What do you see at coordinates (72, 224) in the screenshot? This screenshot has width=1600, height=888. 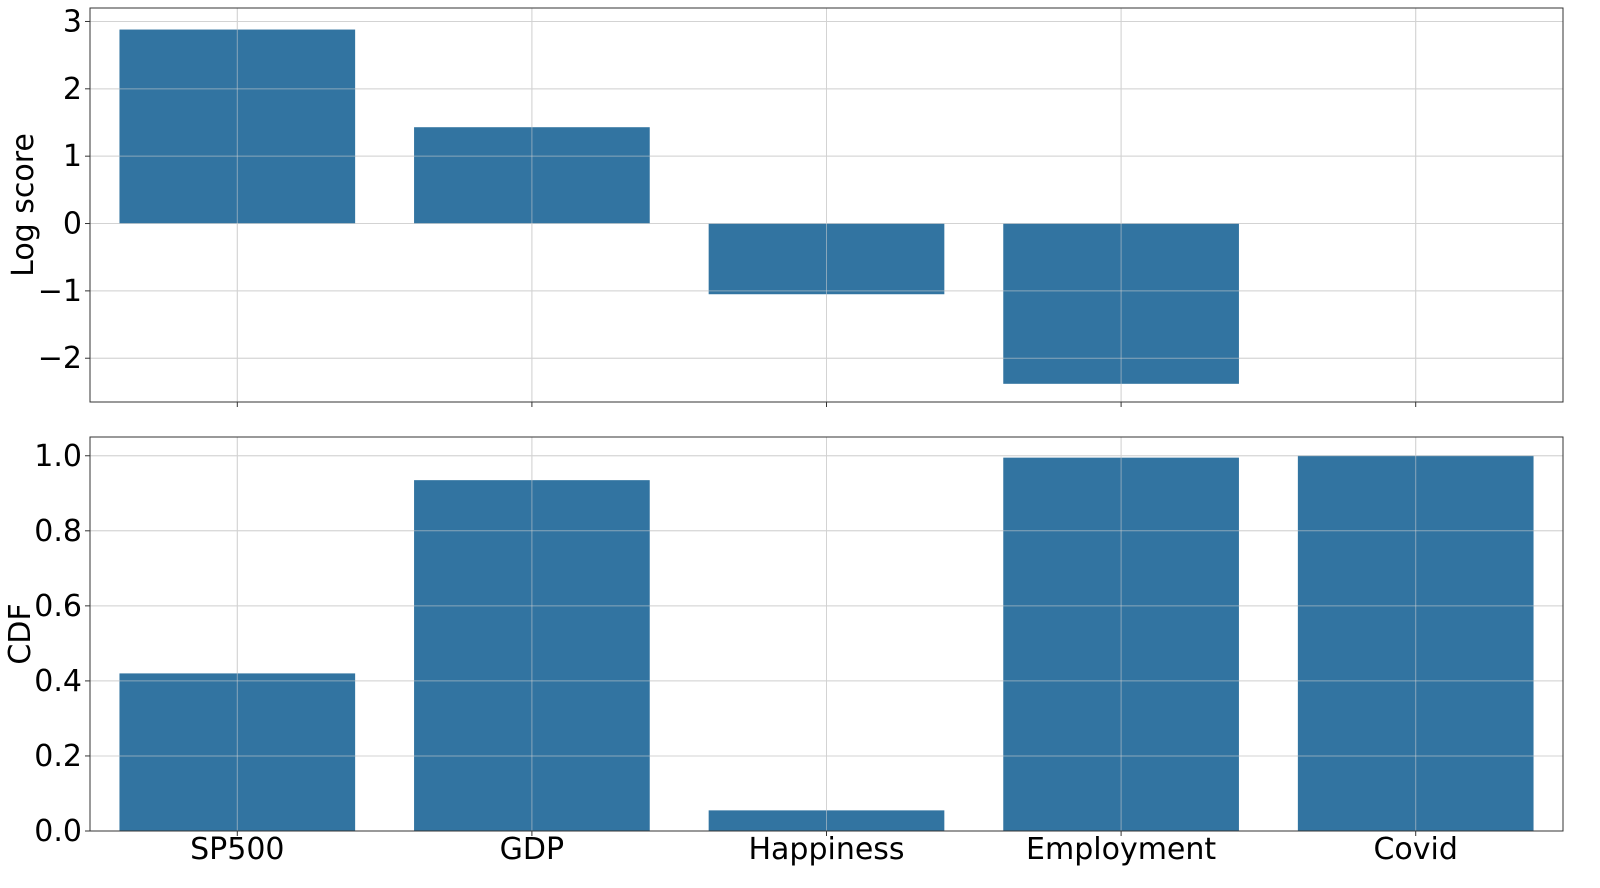 I see `y-tick-label: 0` at bounding box center [72, 224].